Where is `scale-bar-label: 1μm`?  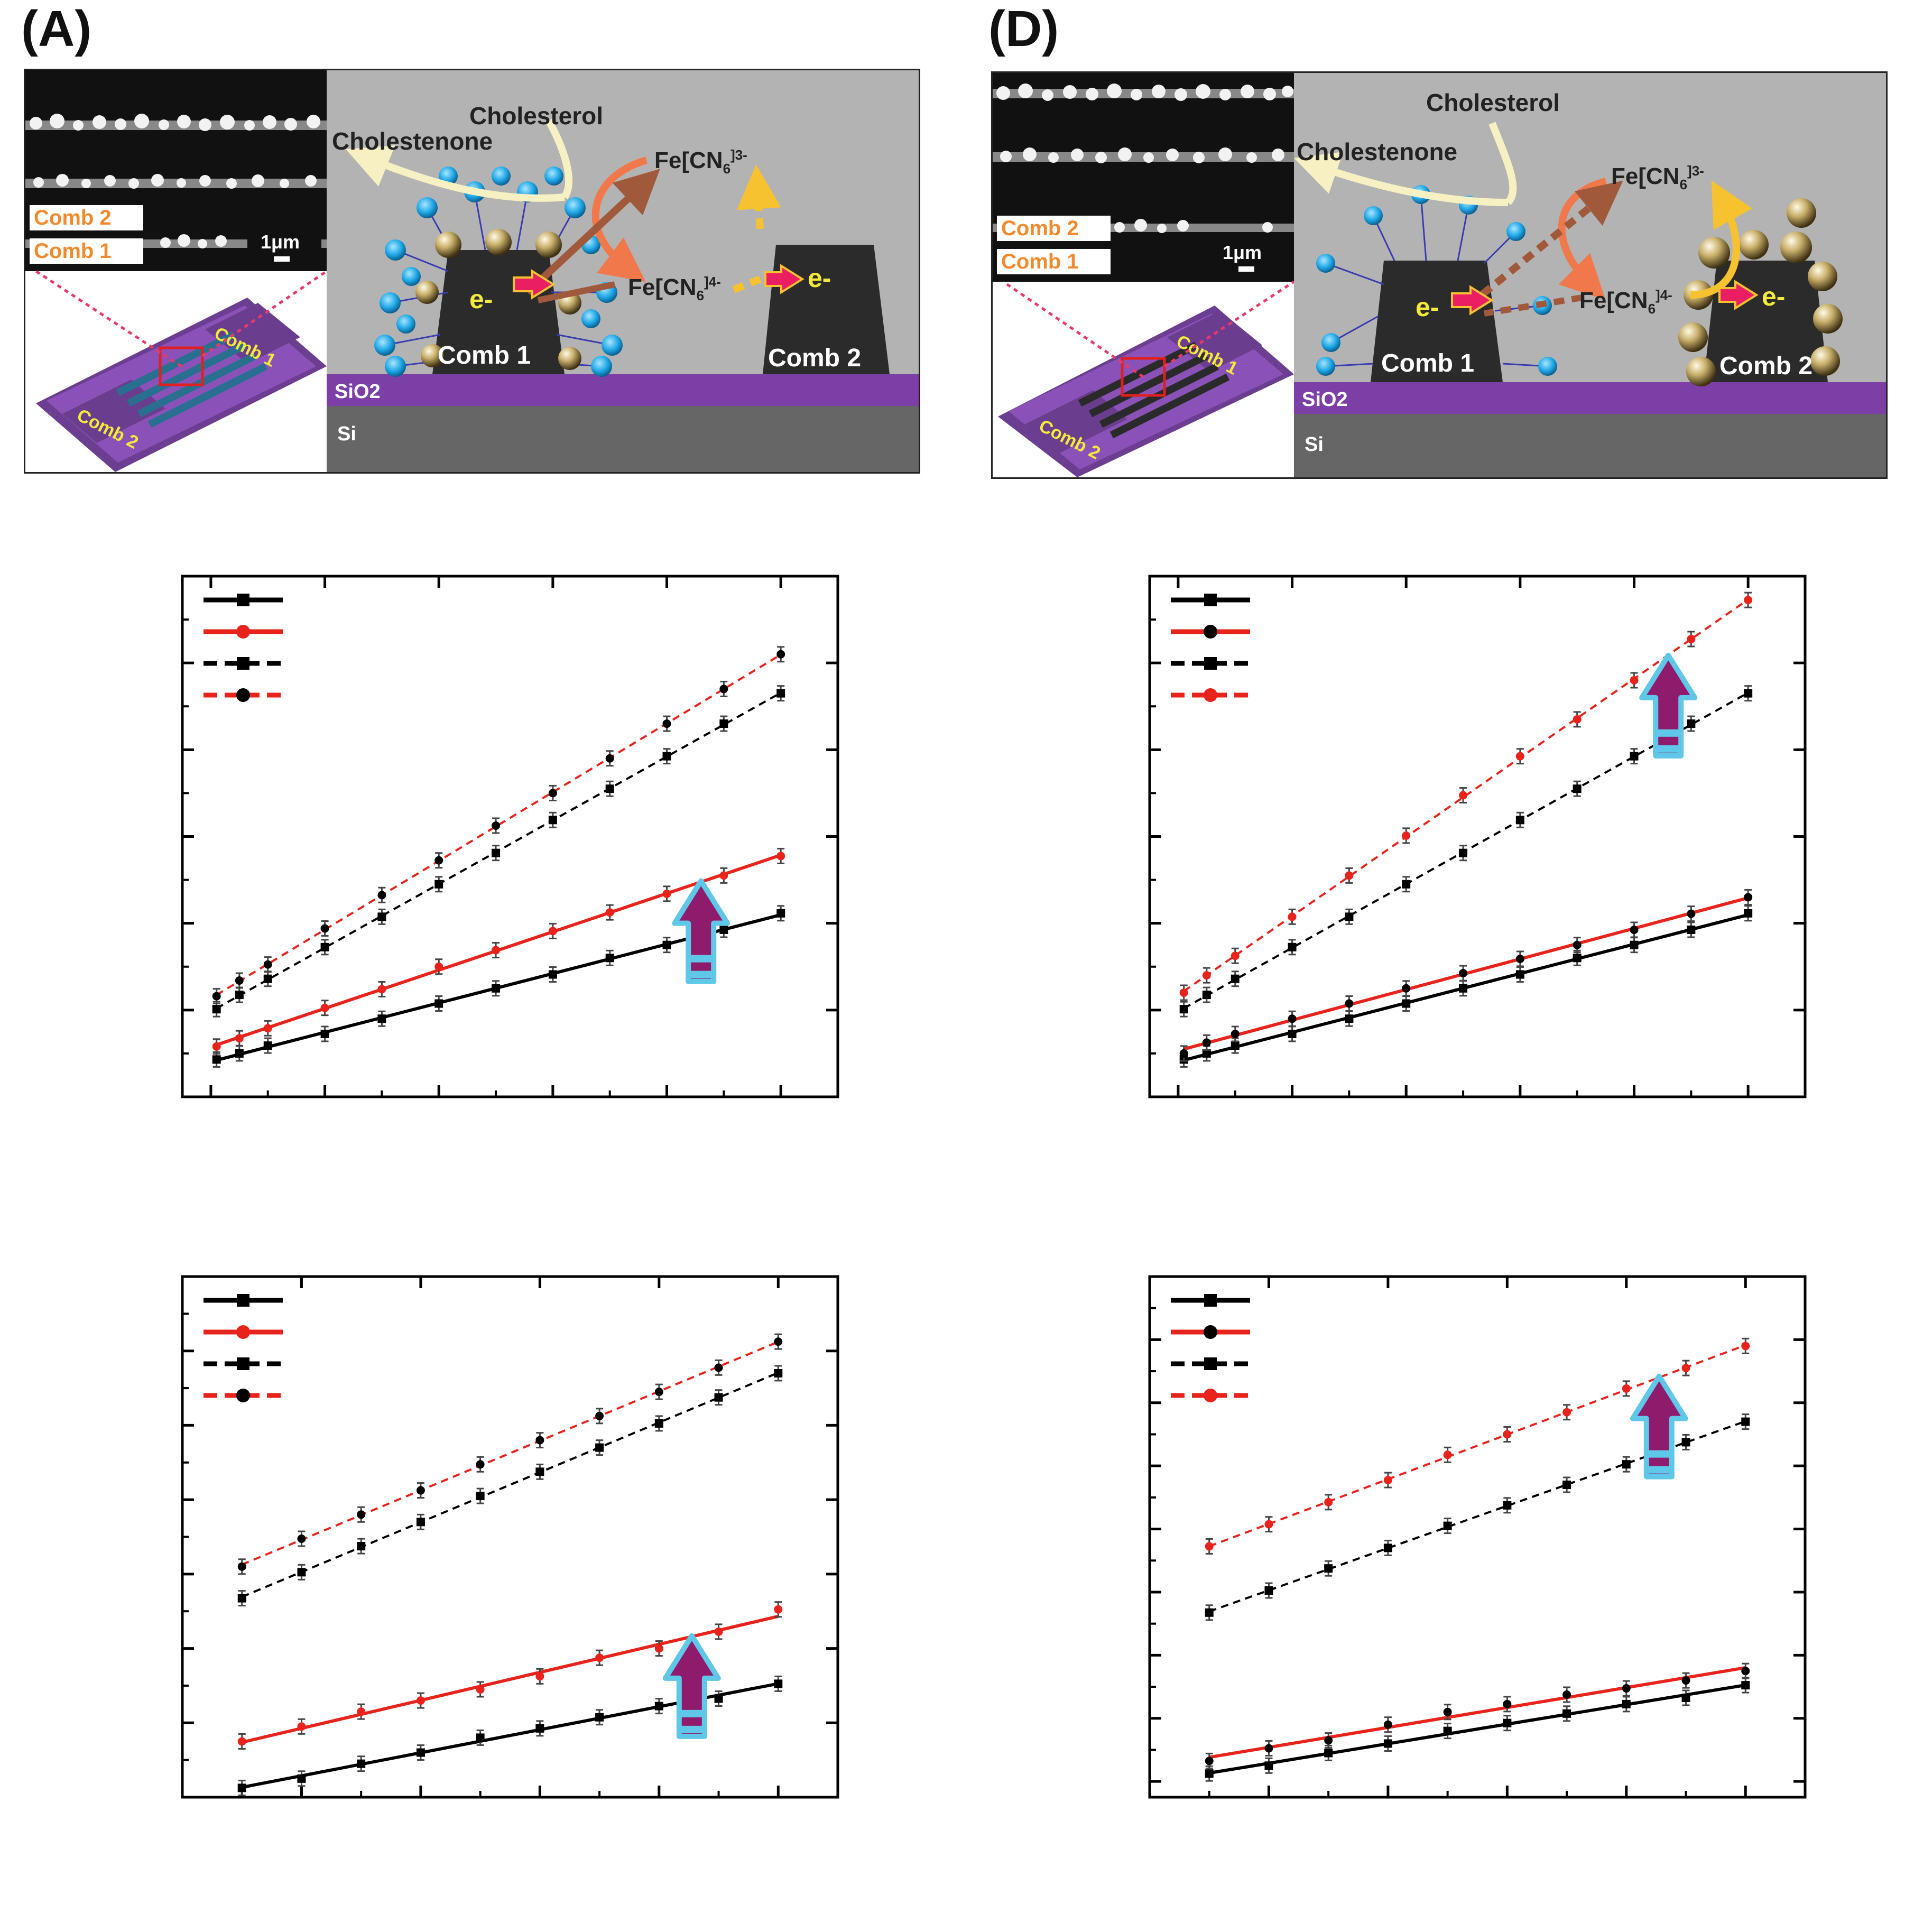 scale-bar-label: 1μm is located at coordinates (280, 242).